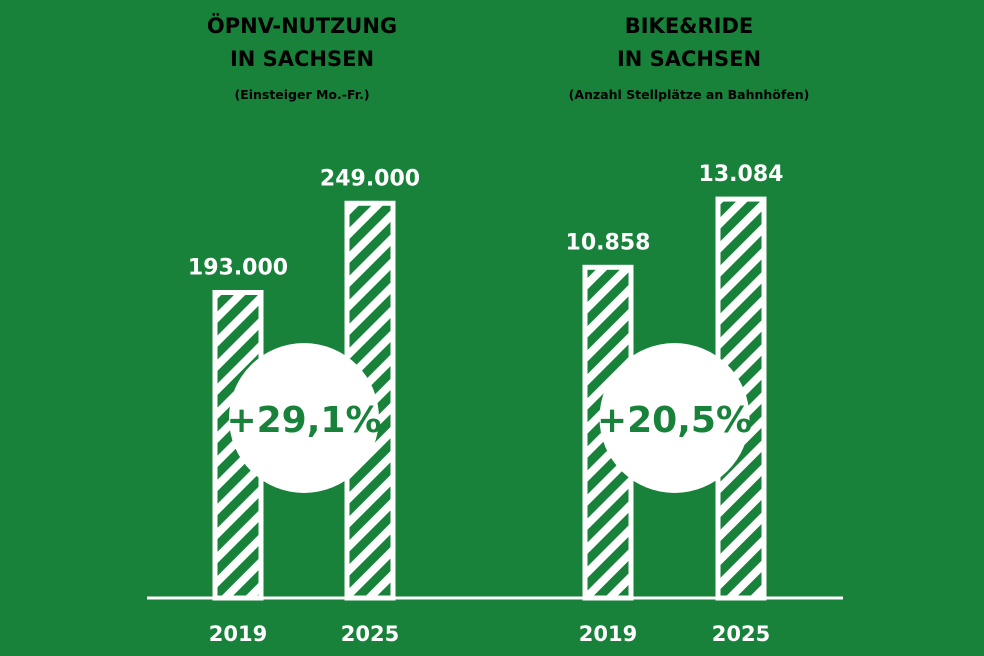 This screenshot has height=656, width=984. I want to click on chart-2-subtitle: (Anzahl Stellplätze an Bahnhöfen), so click(689, 94).